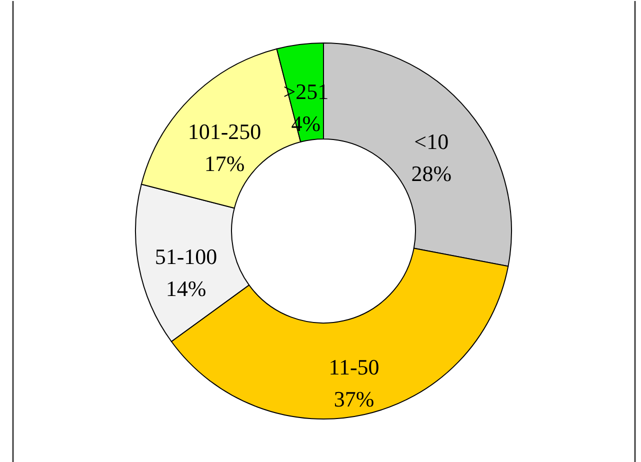  I want to click on slice-label: <10, so click(431, 141).